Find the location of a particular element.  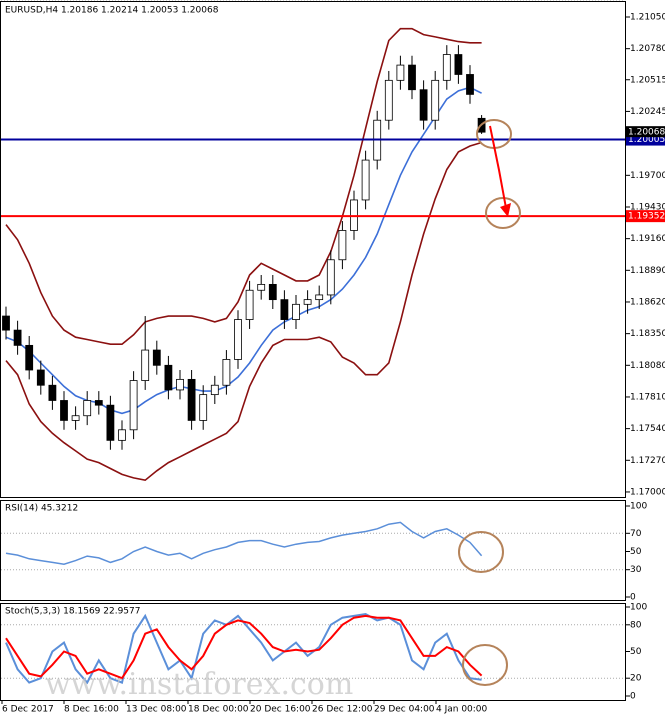

y-tick-label: 1.20780 is located at coordinates (647, 49).